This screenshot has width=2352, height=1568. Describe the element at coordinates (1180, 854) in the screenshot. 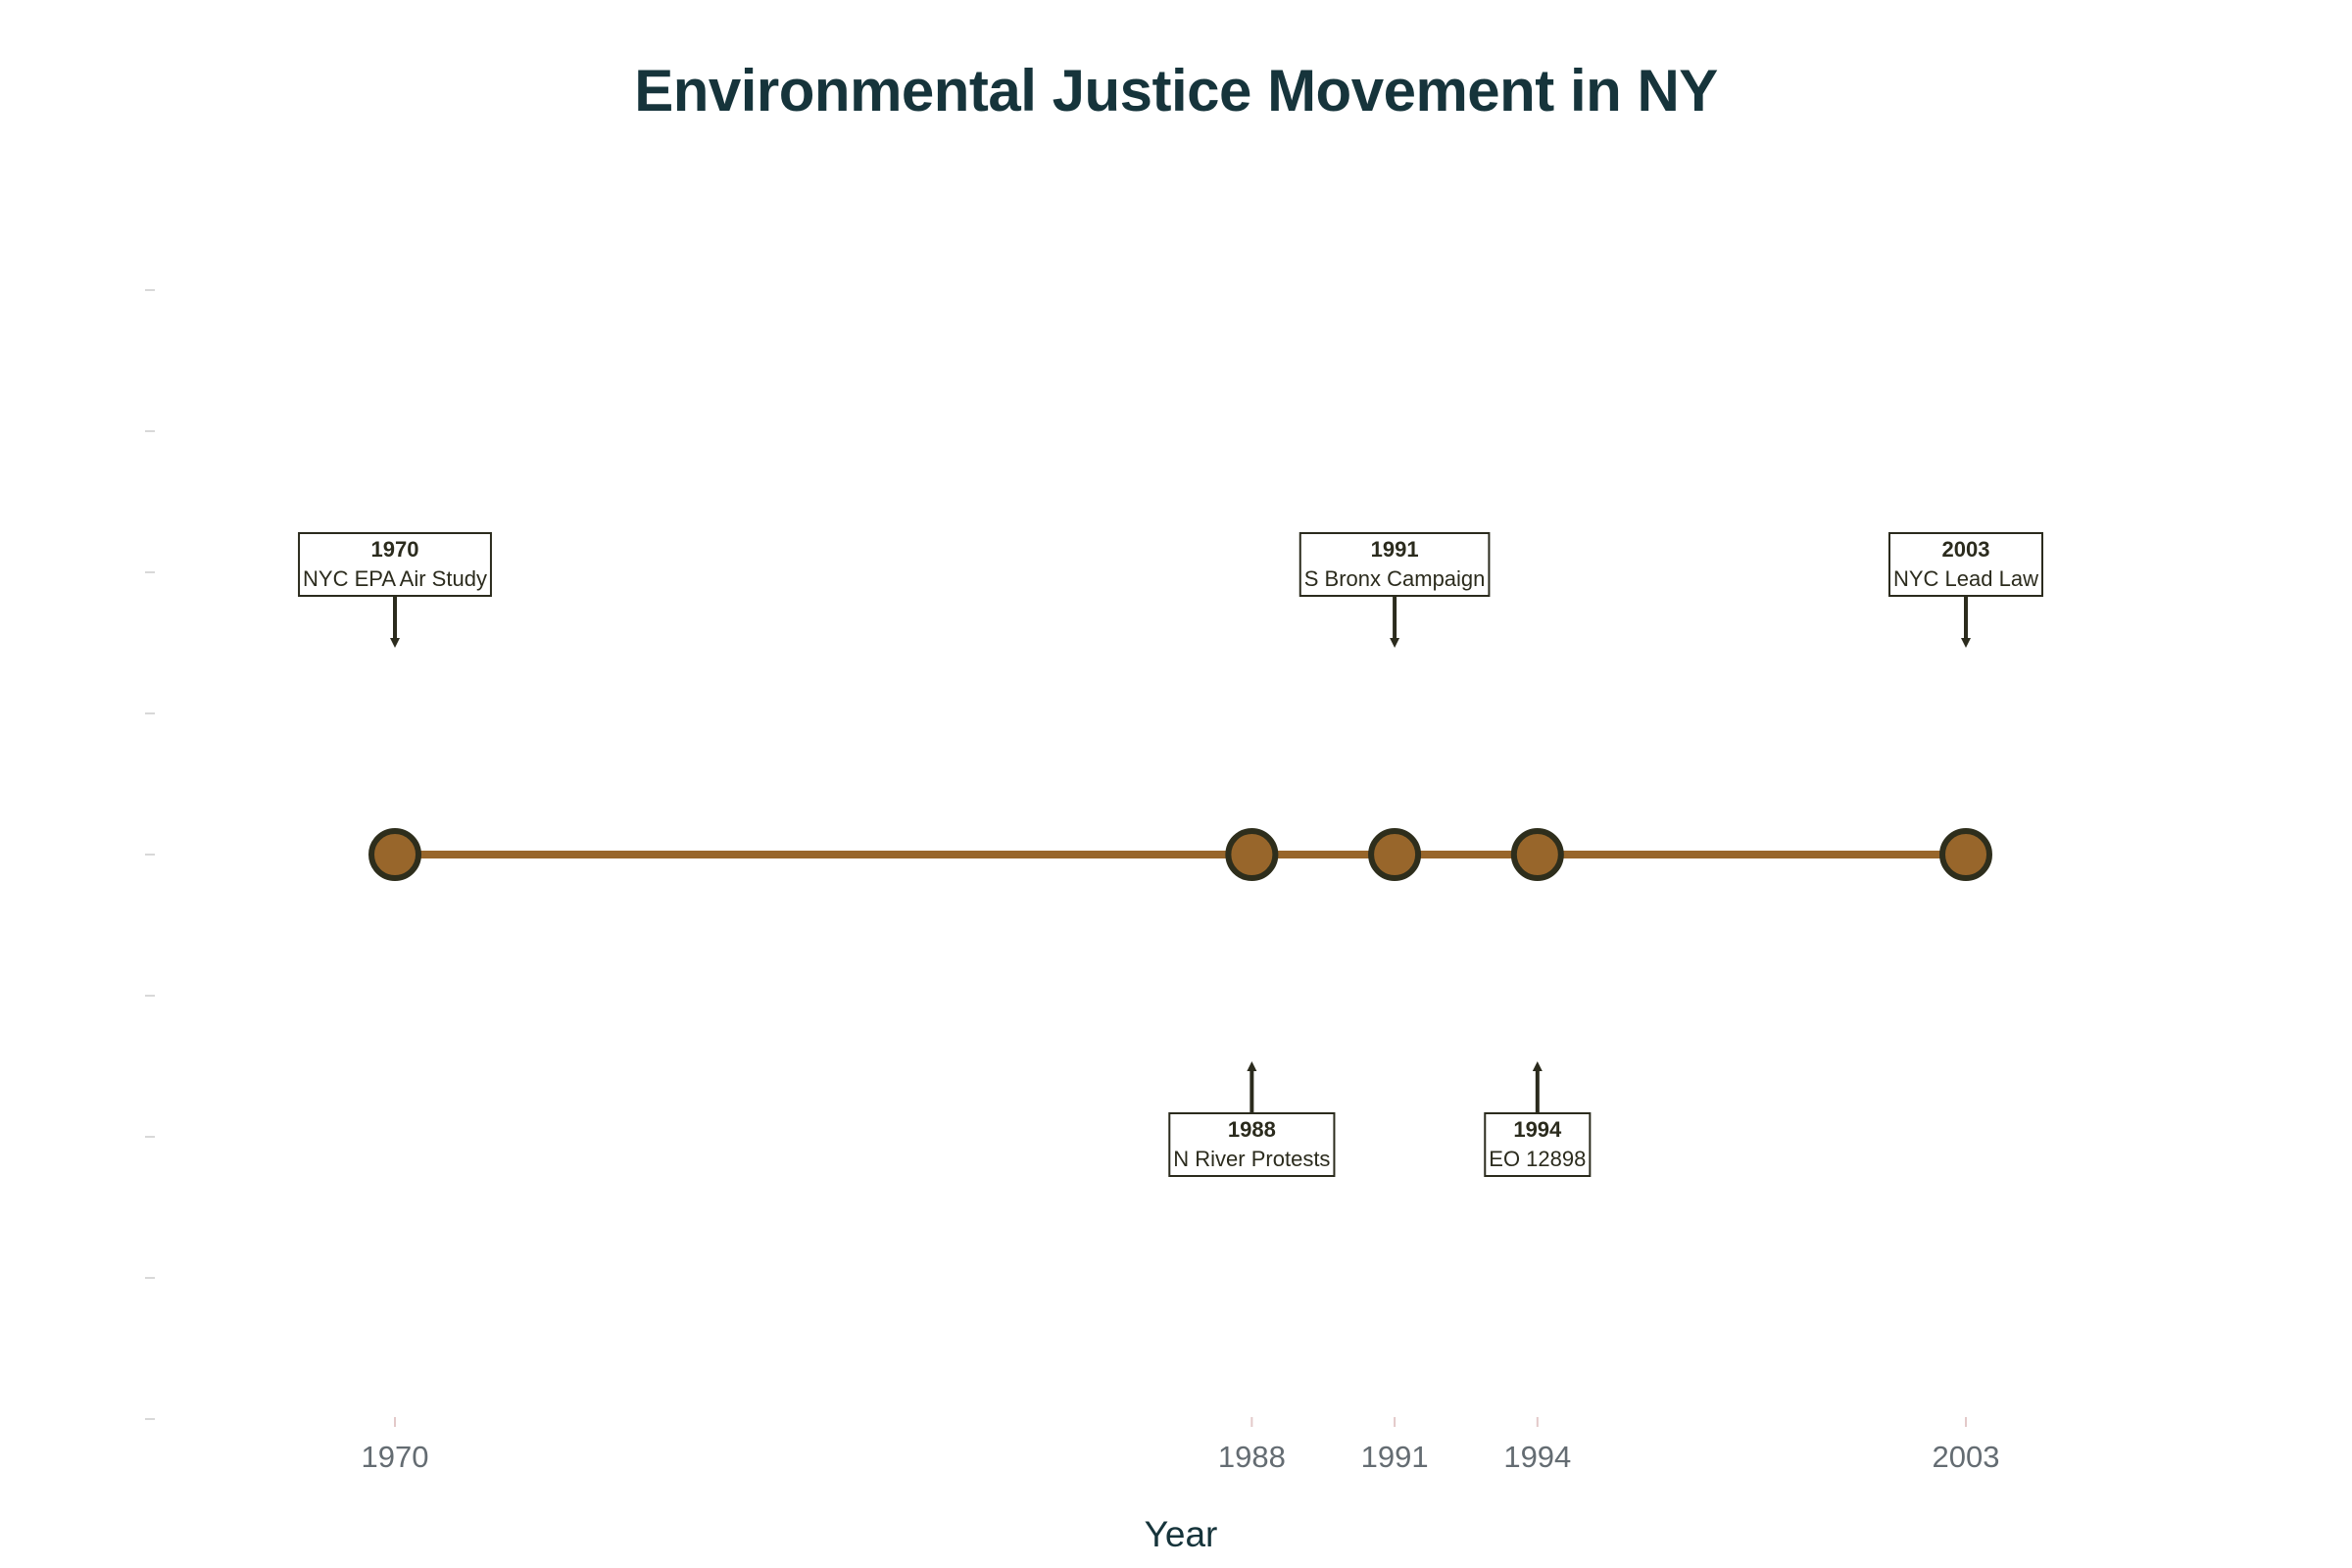

I see `timeline-series` at that location.